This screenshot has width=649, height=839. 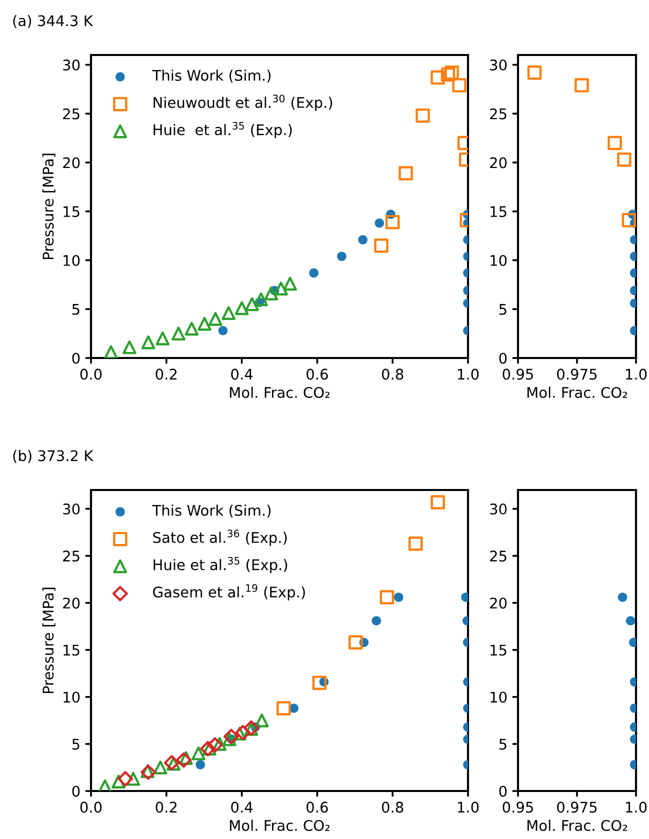 What do you see at coordinates (53, 456) in the screenshot?
I see `chart-title: (b) 373.2 K` at bounding box center [53, 456].